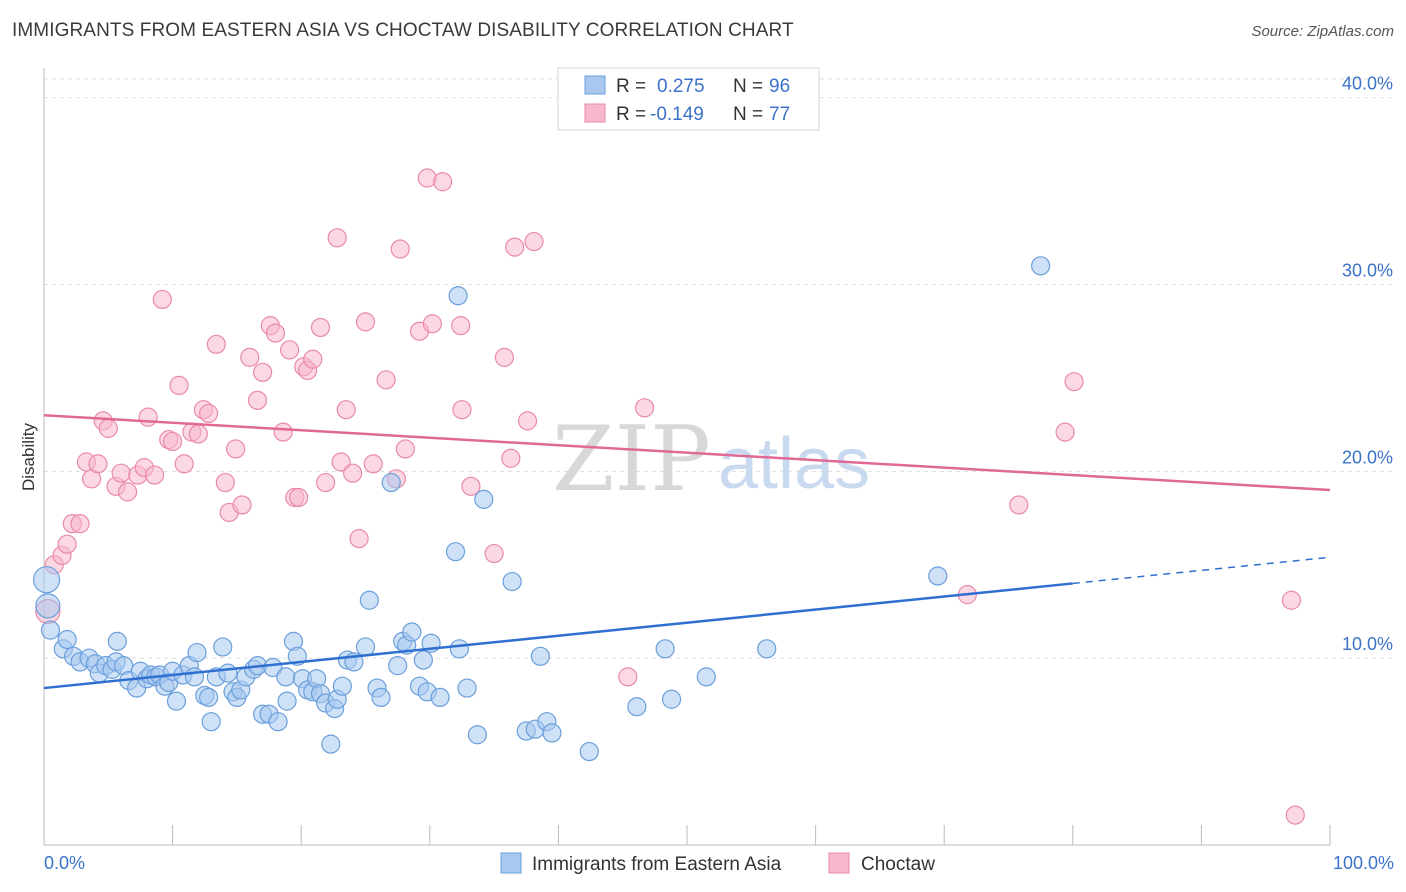 The image size is (1406, 892). Describe the element at coordinates (748, 114) in the screenshot. I see `legend-n-label-2: N =` at that location.